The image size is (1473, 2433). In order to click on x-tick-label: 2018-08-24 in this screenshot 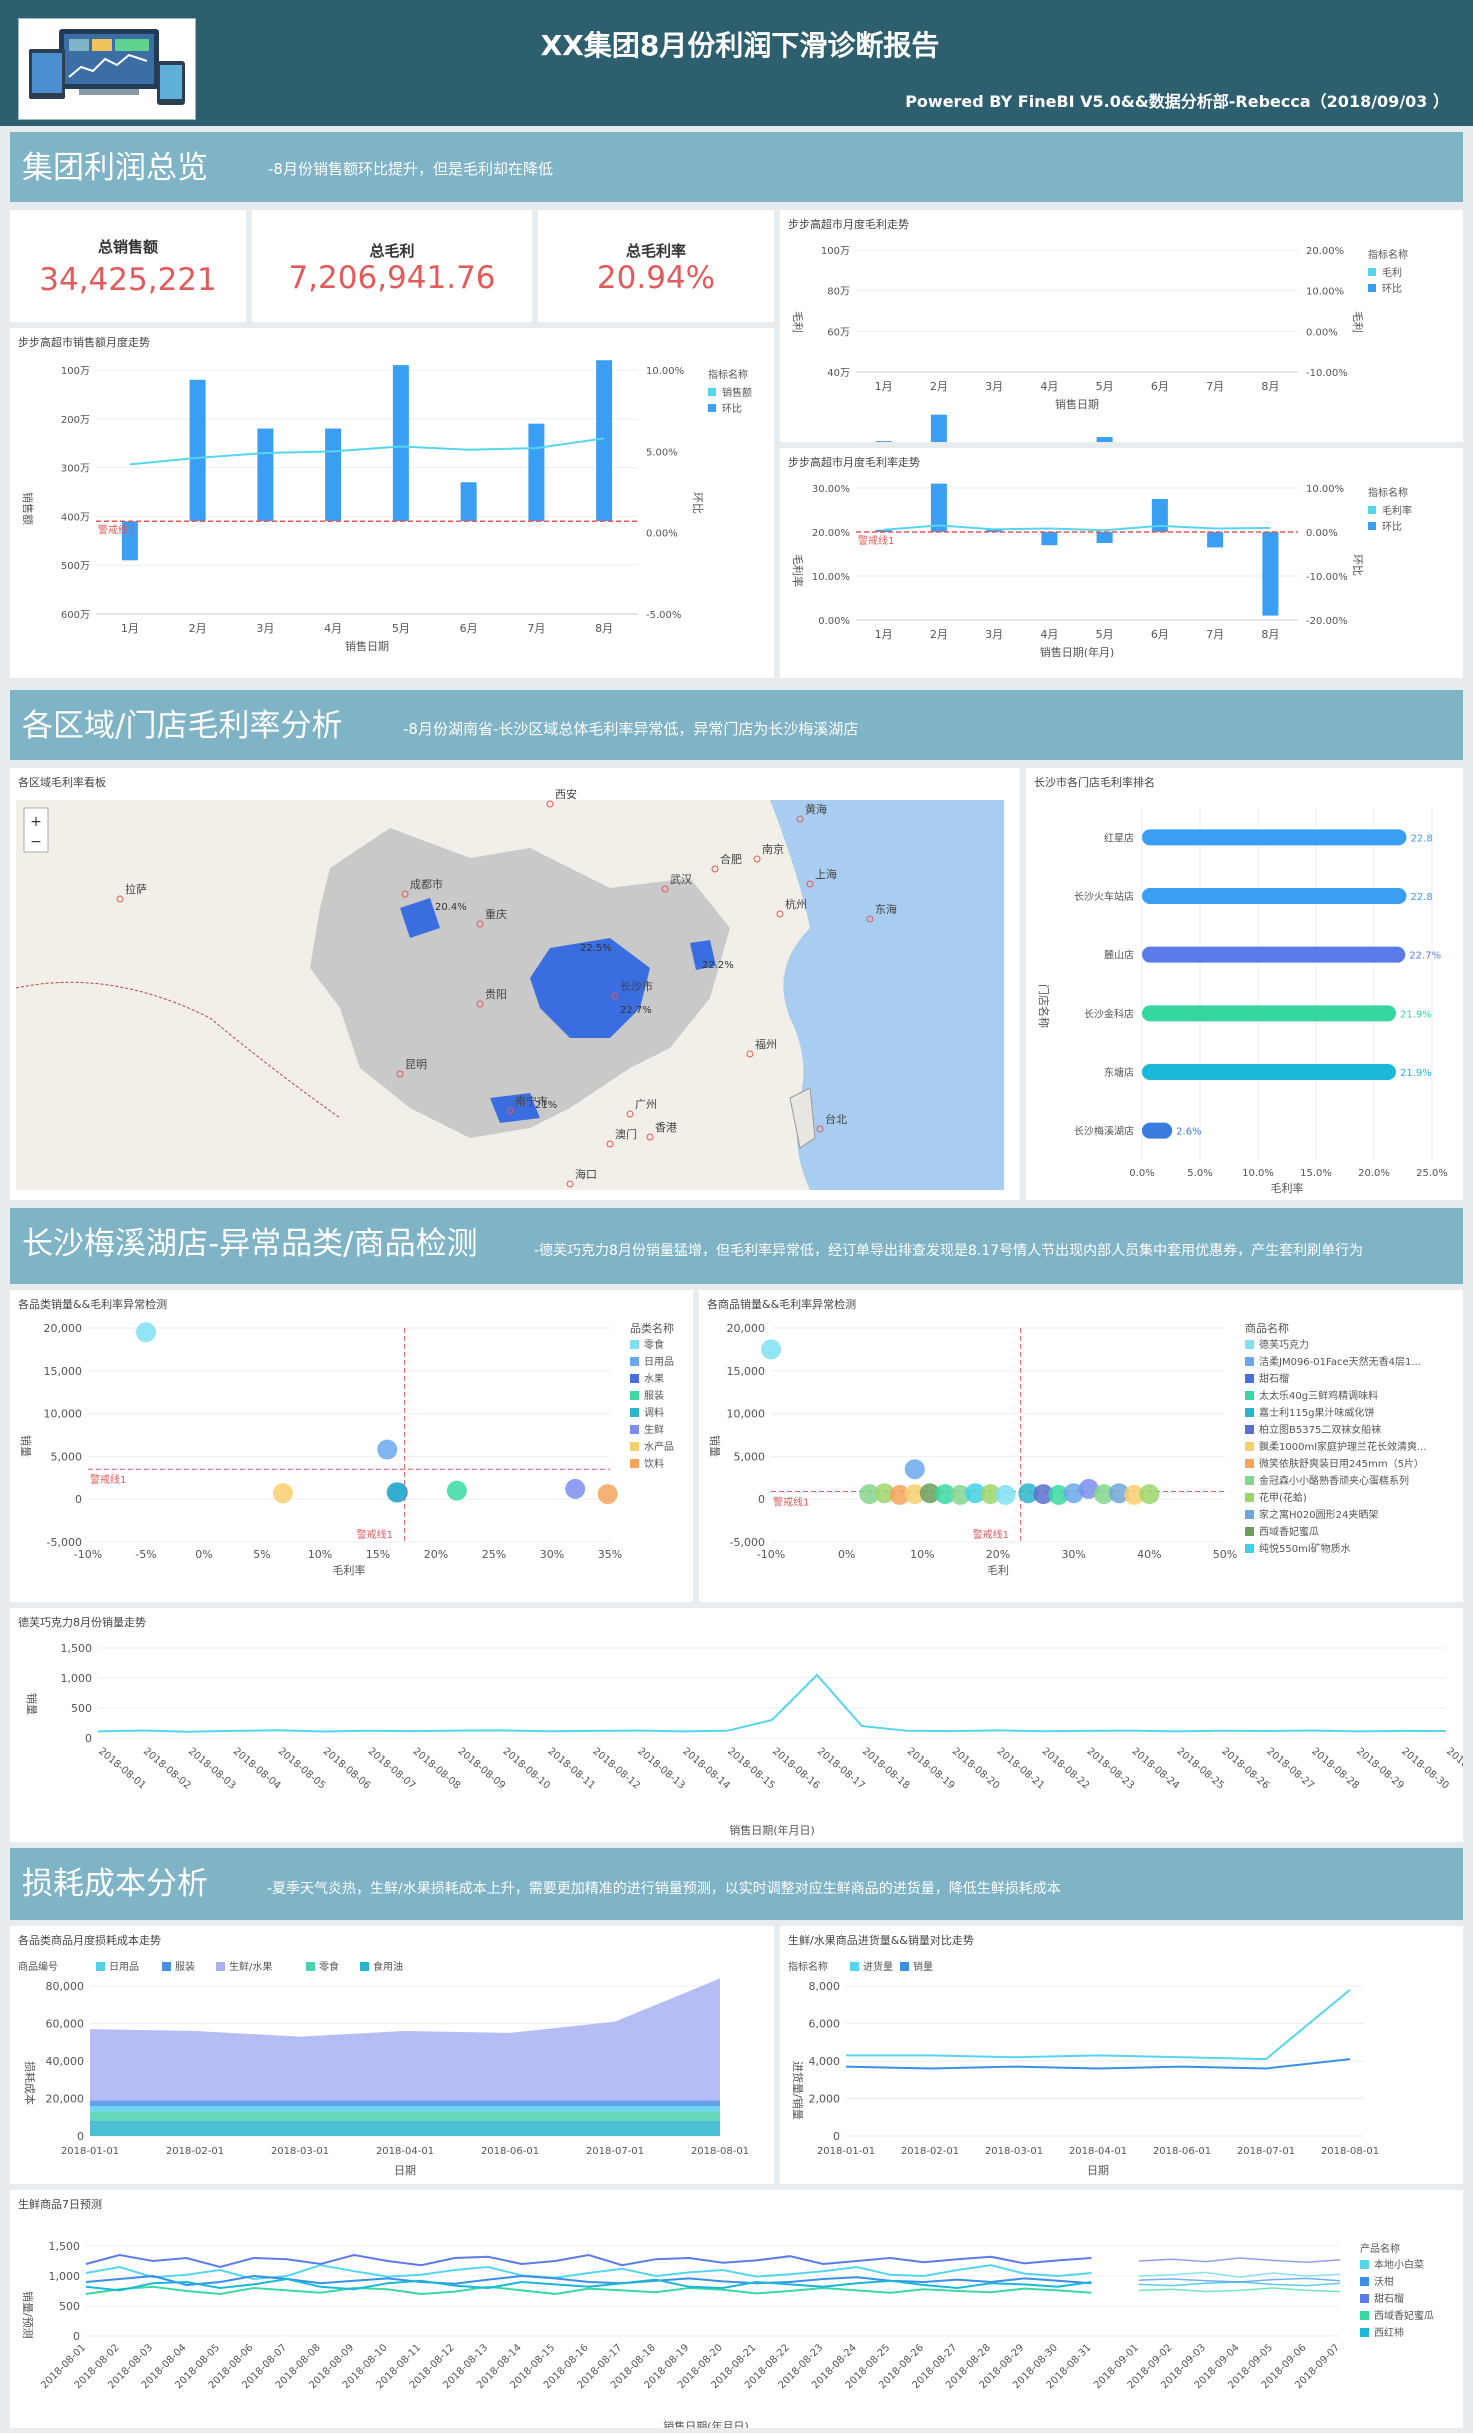, I will do `click(1156, 1769)`.